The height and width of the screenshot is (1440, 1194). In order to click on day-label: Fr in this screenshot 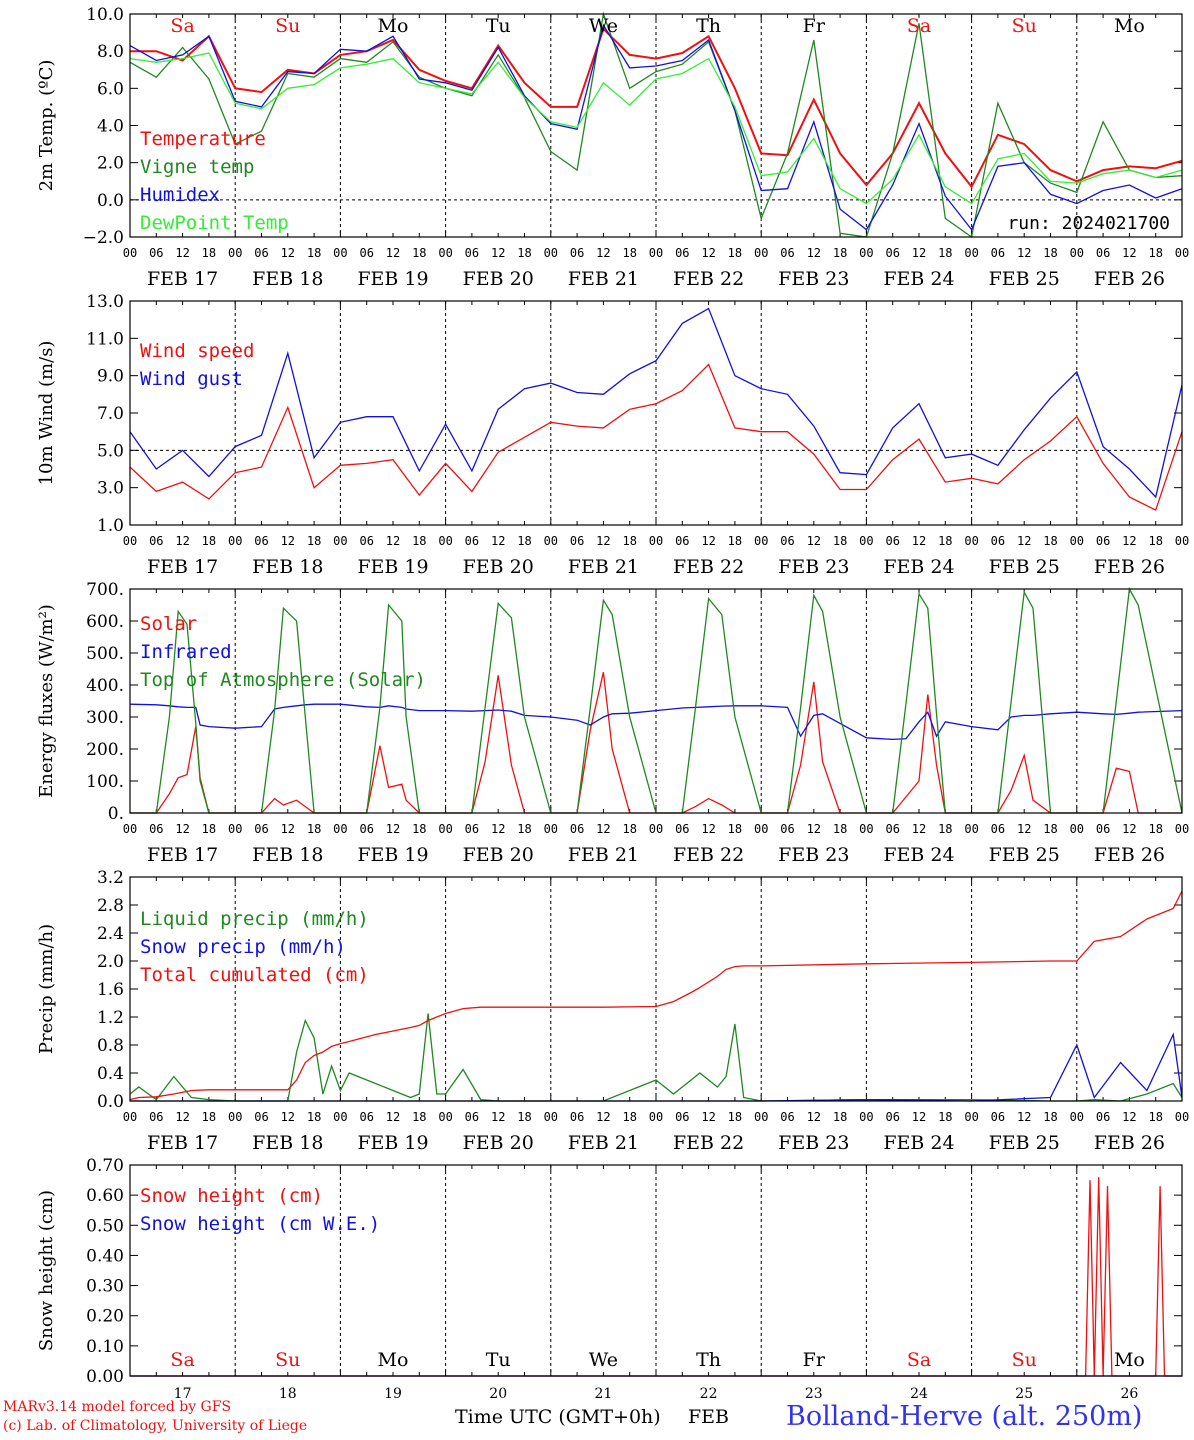, I will do `click(814, 1360)`.